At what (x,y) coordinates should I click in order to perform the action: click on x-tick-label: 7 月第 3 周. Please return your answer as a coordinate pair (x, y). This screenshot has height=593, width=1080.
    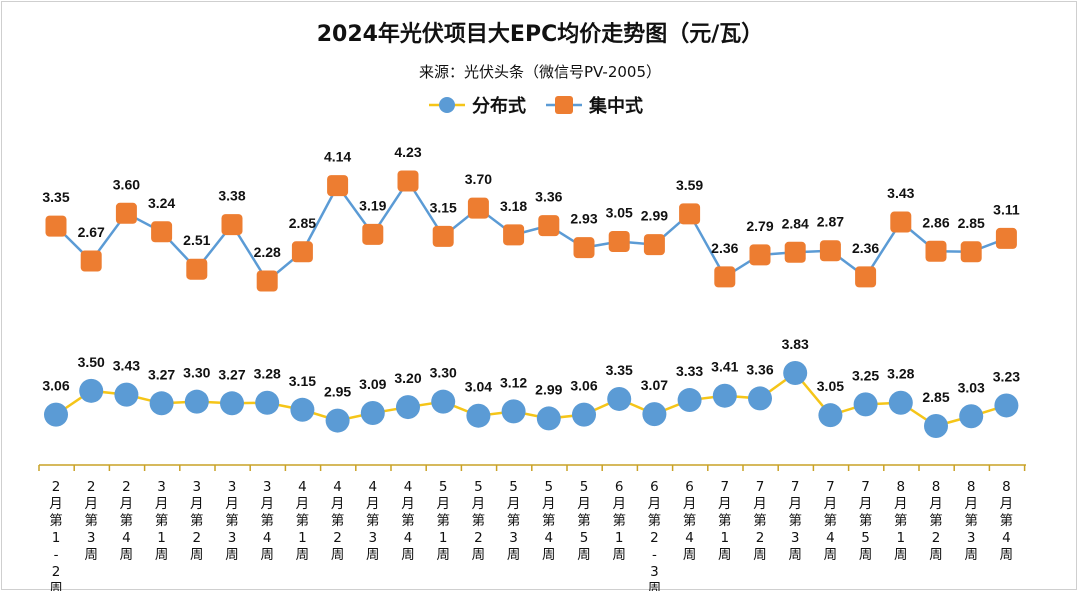
    Looking at the image, I should click on (795, 521).